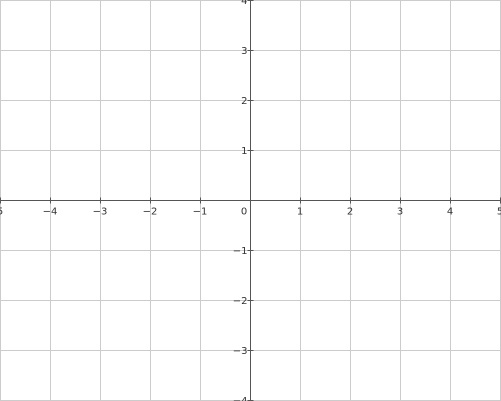  I want to click on y-tick-label: 1, so click(244, 151).